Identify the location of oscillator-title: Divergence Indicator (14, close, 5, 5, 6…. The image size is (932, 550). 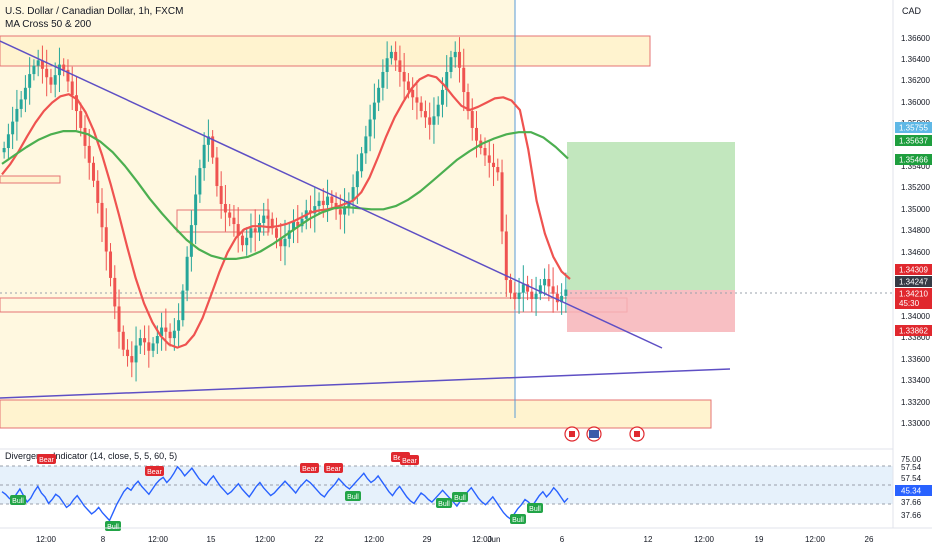
(91, 456).